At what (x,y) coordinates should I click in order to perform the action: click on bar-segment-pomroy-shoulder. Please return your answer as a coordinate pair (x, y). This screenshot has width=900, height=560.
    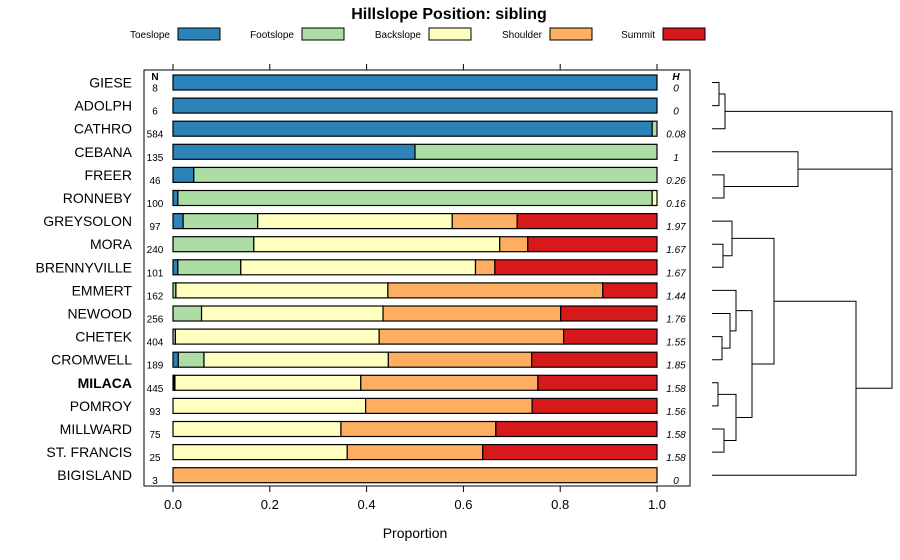
    Looking at the image, I should click on (449, 405).